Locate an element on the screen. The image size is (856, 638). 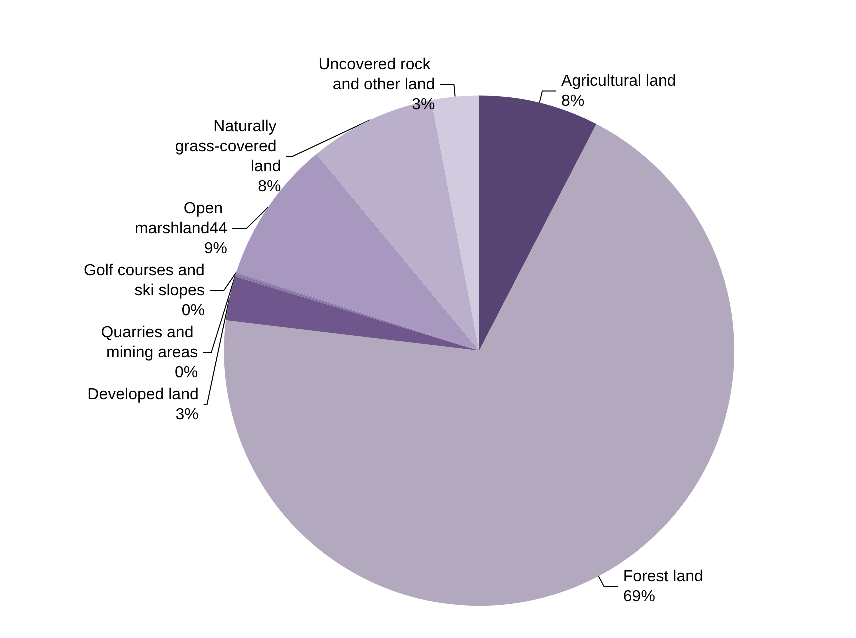
data-label: 9% is located at coordinates (216, 249).